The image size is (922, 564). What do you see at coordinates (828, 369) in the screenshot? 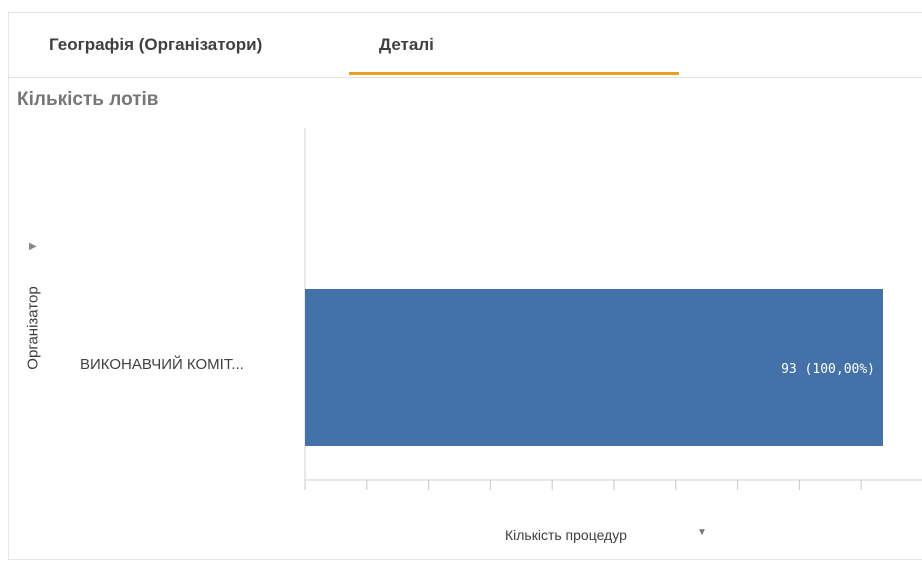
I see `bar-data-label: 93 (100,00%)` at bounding box center [828, 369].